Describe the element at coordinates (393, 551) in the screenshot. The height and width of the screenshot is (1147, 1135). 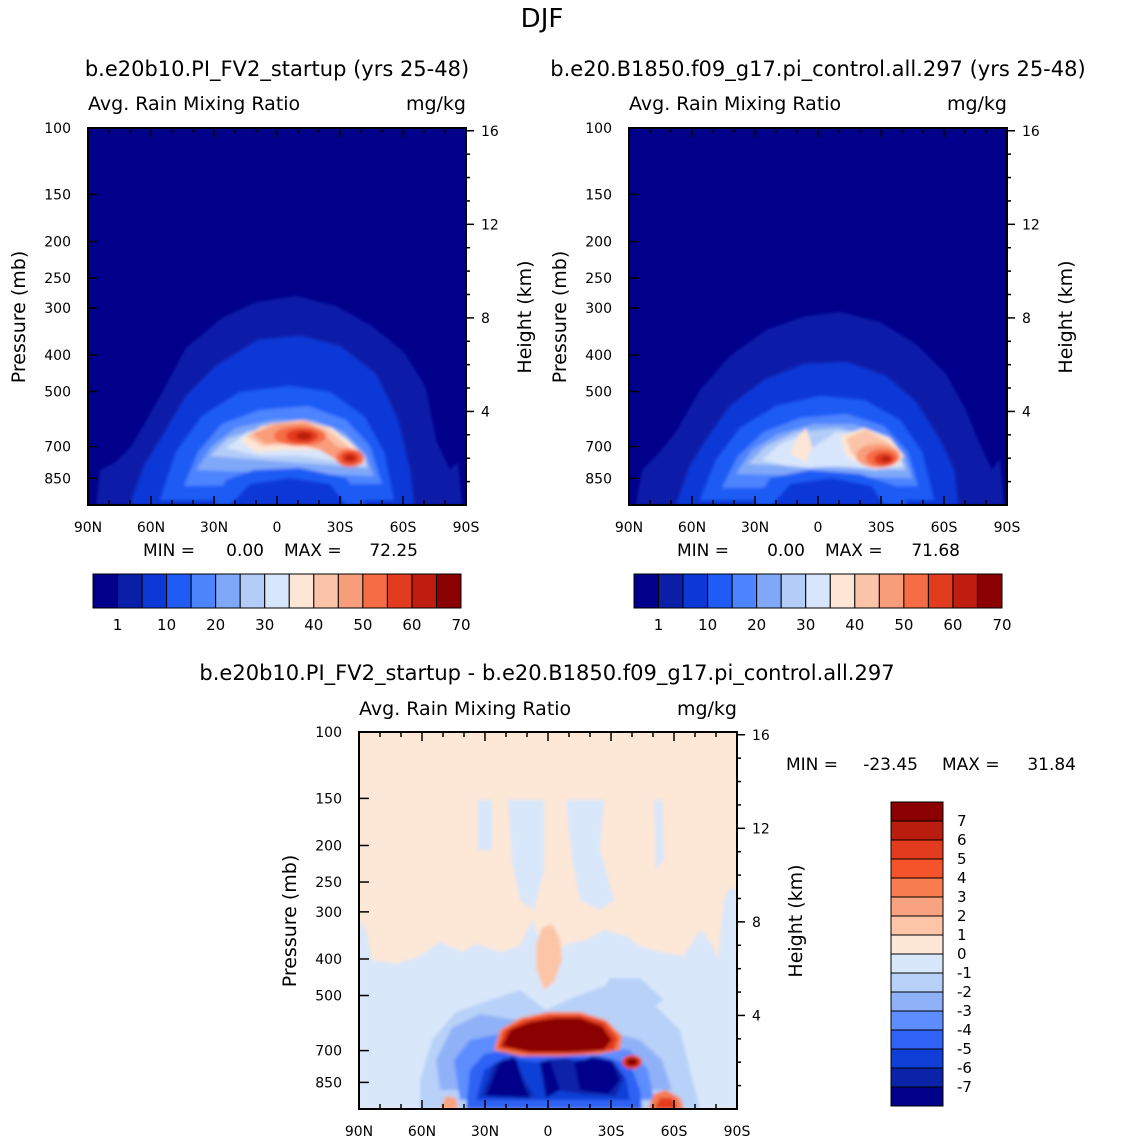
I see `max-value: 72.25` at that location.